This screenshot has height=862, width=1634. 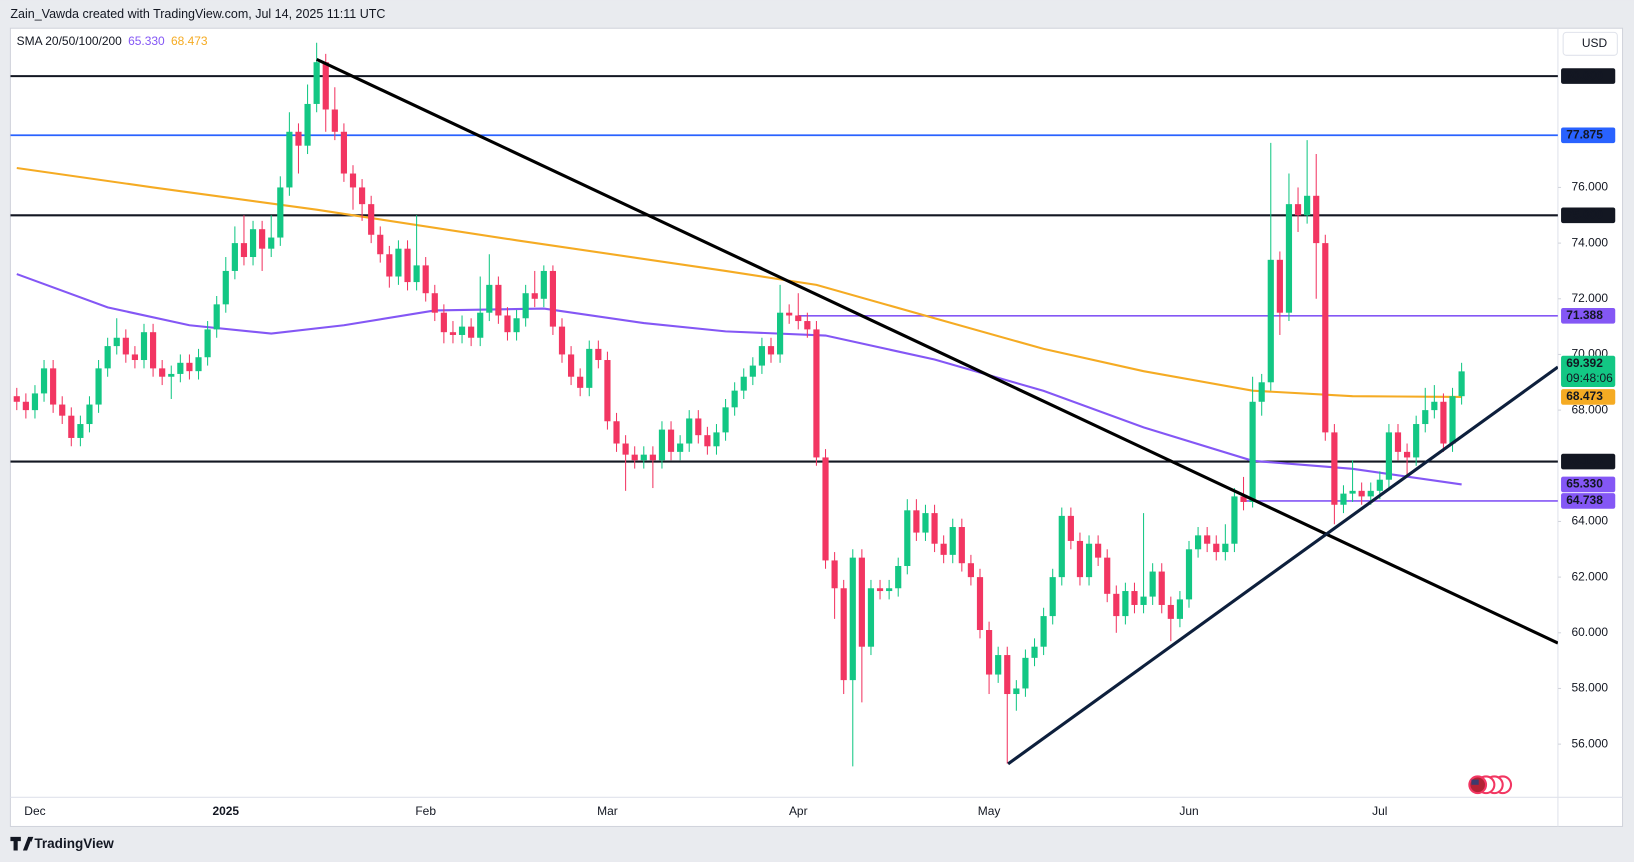 What do you see at coordinates (1588, 462) in the screenshot?
I see `level-tag: 66.153` at bounding box center [1588, 462].